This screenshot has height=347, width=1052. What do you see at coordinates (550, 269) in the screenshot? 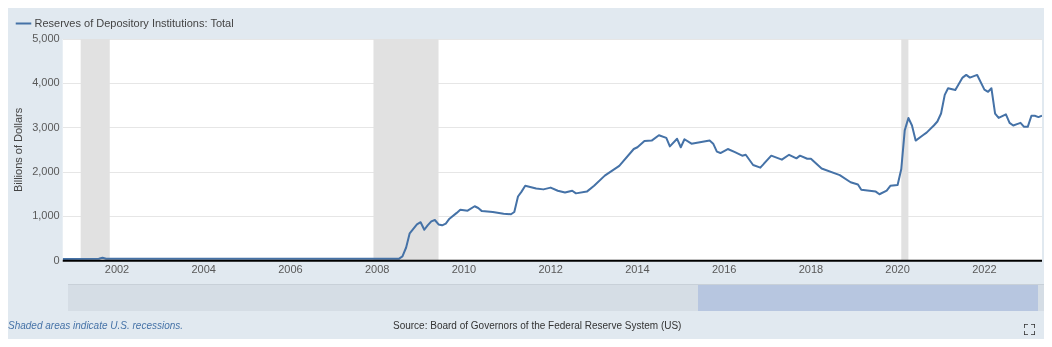
I see `x-tick-label: 2012` at bounding box center [550, 269].